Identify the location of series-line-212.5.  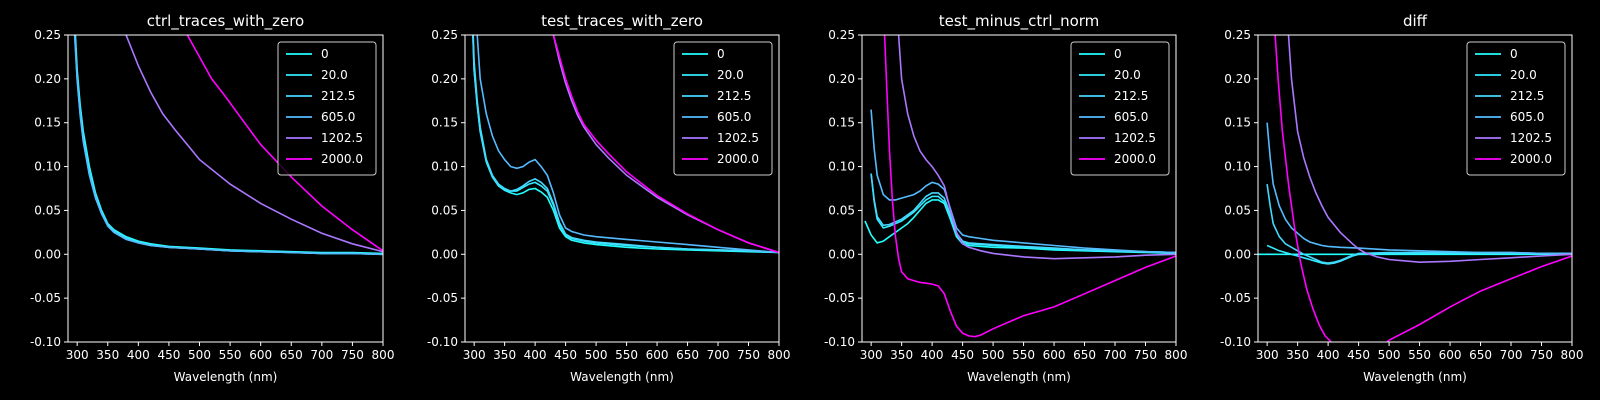
(625, 144).